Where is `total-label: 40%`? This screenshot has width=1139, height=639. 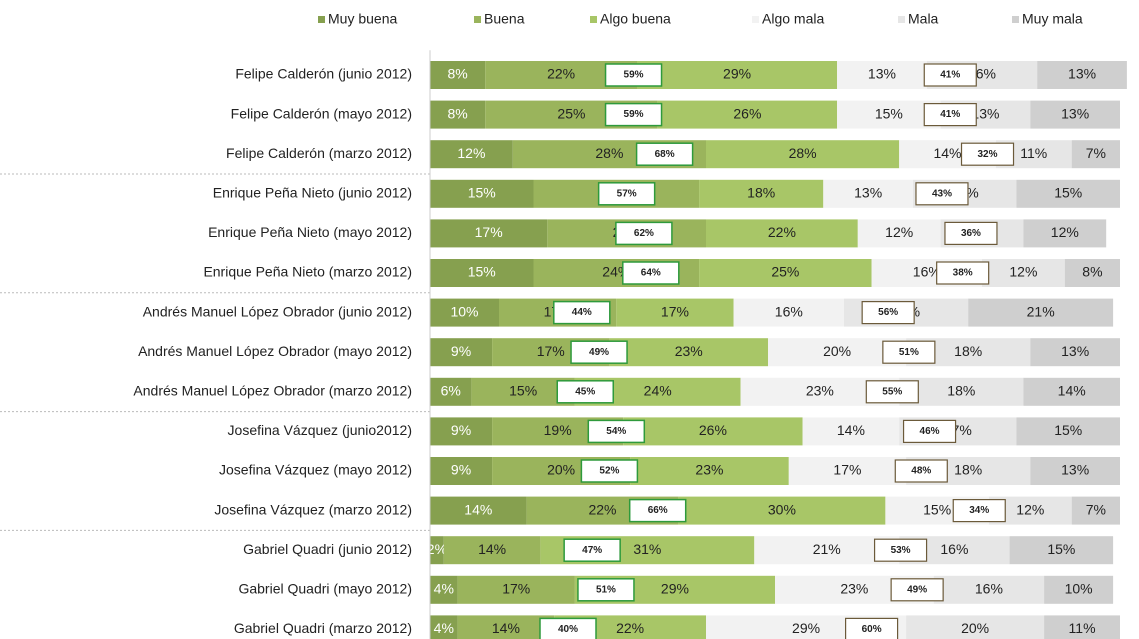 total-label: 40% is located at coordinates (568, 629).